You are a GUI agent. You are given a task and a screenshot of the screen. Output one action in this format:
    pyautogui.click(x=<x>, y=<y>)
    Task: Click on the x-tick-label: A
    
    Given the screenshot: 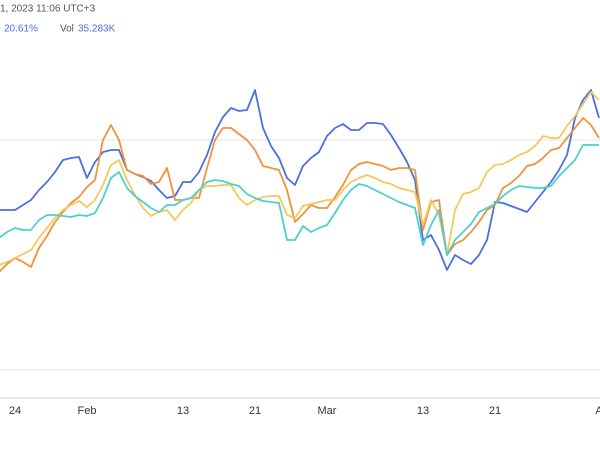 What is the action you would take?
    pyautogui.click(x=597, y=411)
    